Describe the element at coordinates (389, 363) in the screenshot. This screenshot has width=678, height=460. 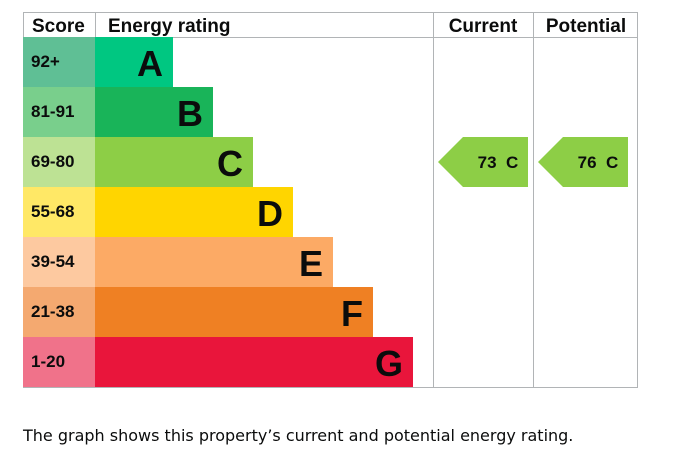
I see `rating-letter: G` at that location.